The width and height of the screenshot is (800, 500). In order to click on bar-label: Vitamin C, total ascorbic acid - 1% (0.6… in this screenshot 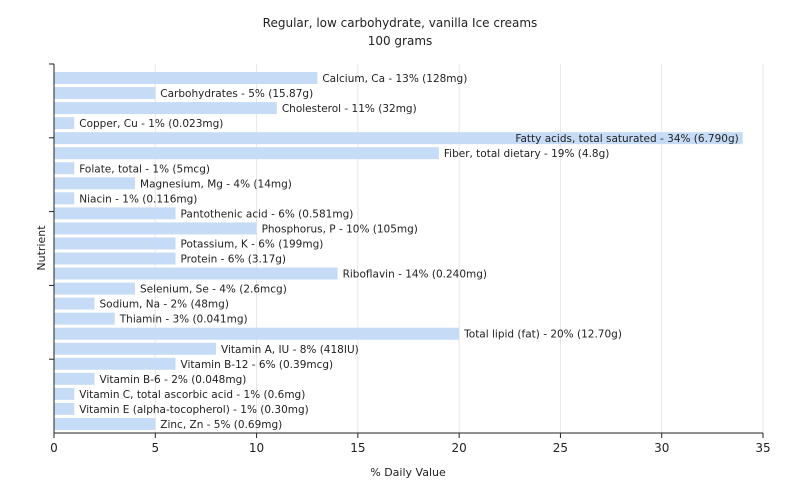, I will do `click(192, 395)`.